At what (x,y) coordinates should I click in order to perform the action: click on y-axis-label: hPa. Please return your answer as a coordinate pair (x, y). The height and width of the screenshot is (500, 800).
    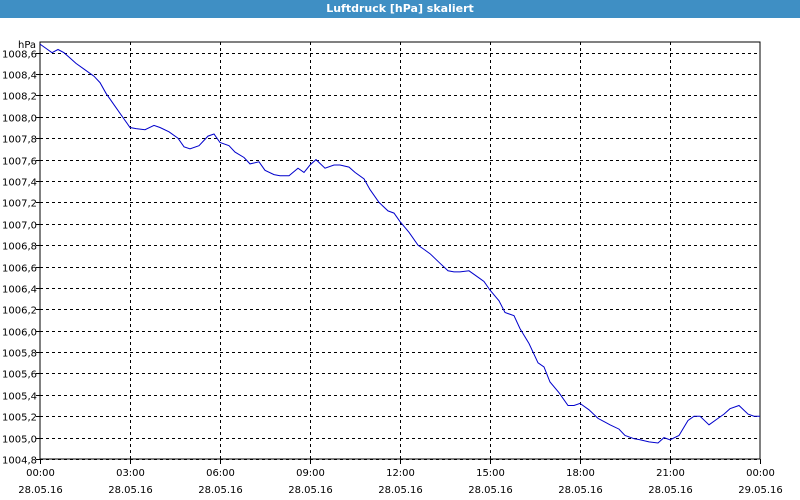
    Looking at the image, I should click on (27, 45).